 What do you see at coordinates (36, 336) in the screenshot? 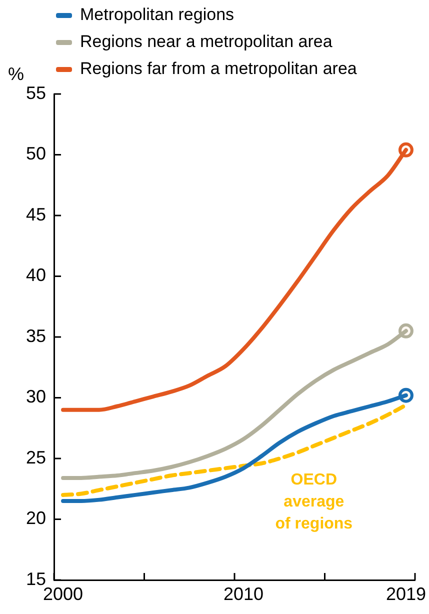
I see `y-tick-label: 35` at bounding box center [36, 336].